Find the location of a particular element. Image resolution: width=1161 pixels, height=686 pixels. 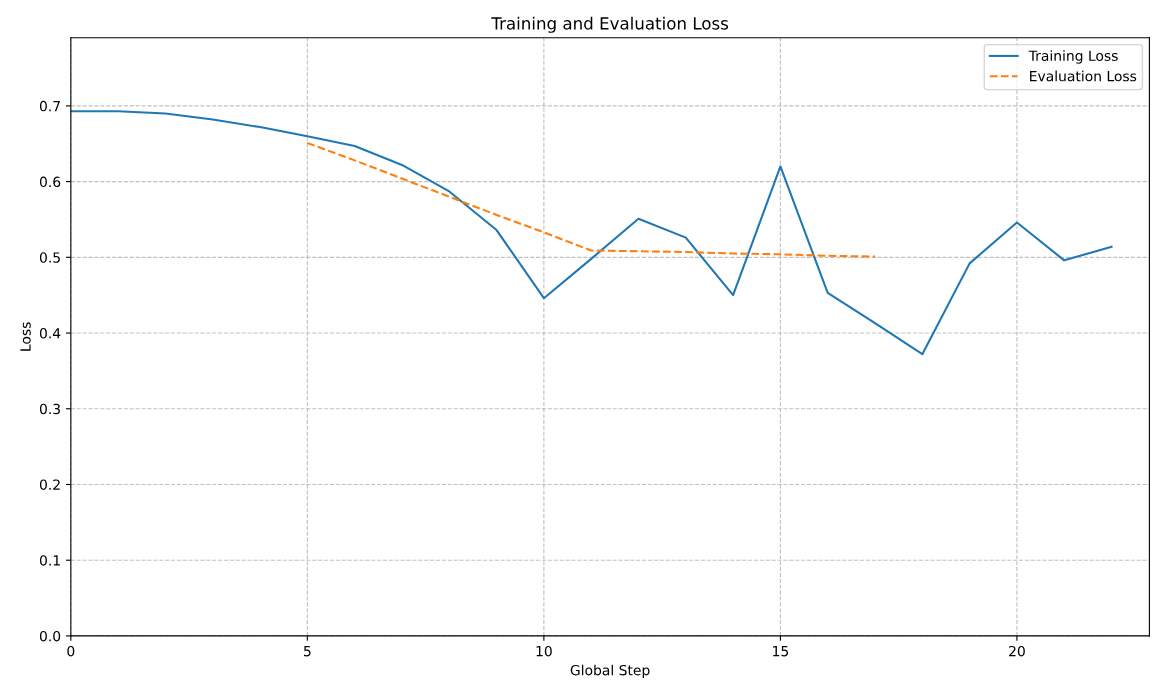

y-tick-label: 0.0 is located at coordinates (50, 636).